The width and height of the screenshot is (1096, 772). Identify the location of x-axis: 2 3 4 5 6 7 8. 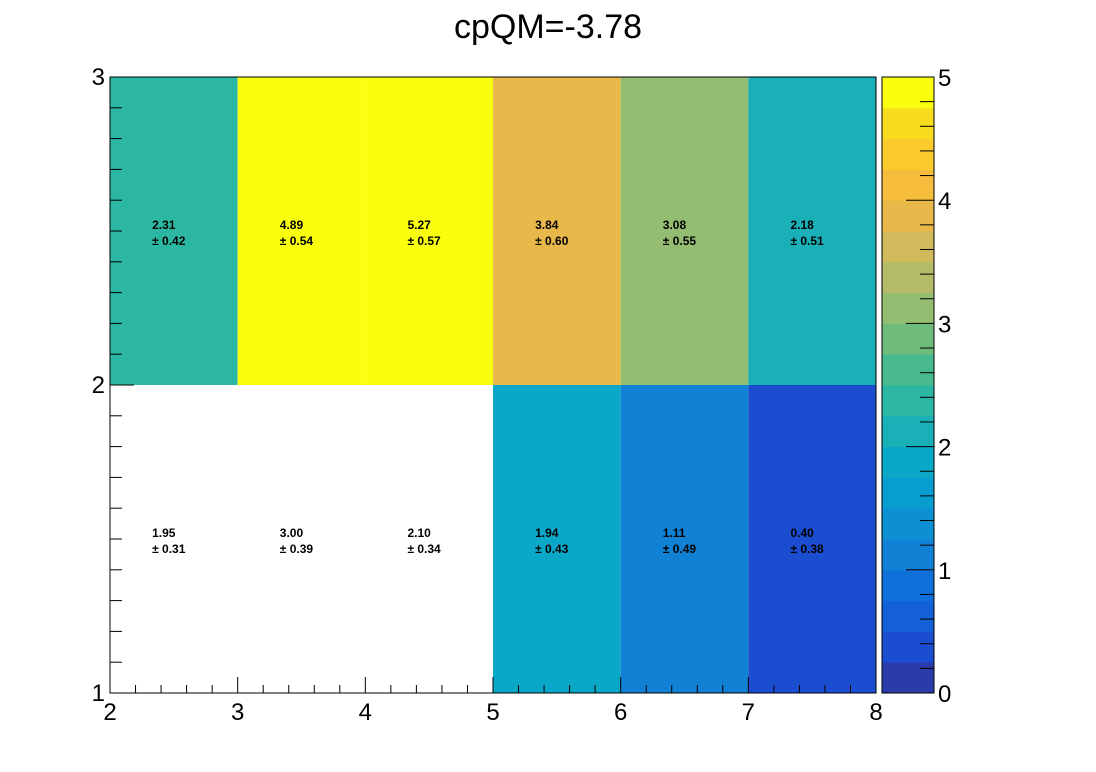
(493, 701).